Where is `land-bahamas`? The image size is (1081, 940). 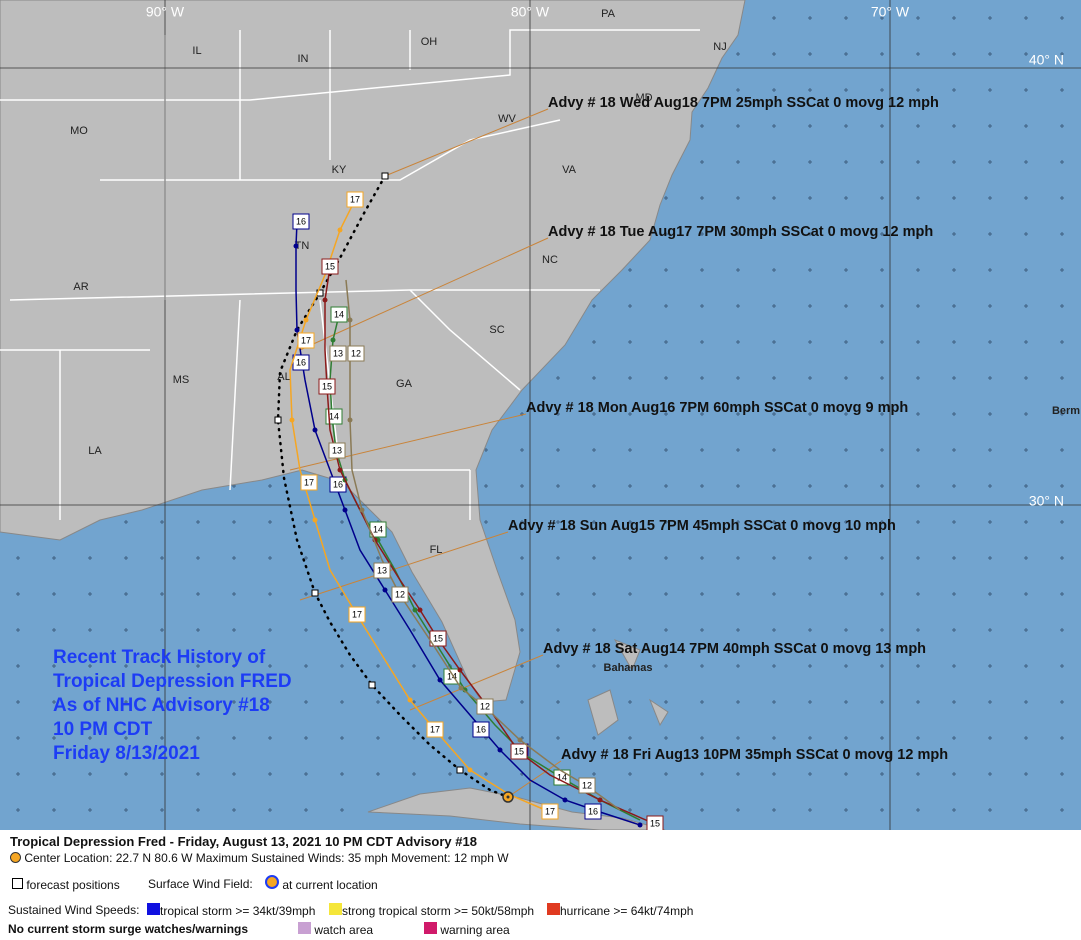
land-bahamas is located at coordinates (628, 687).